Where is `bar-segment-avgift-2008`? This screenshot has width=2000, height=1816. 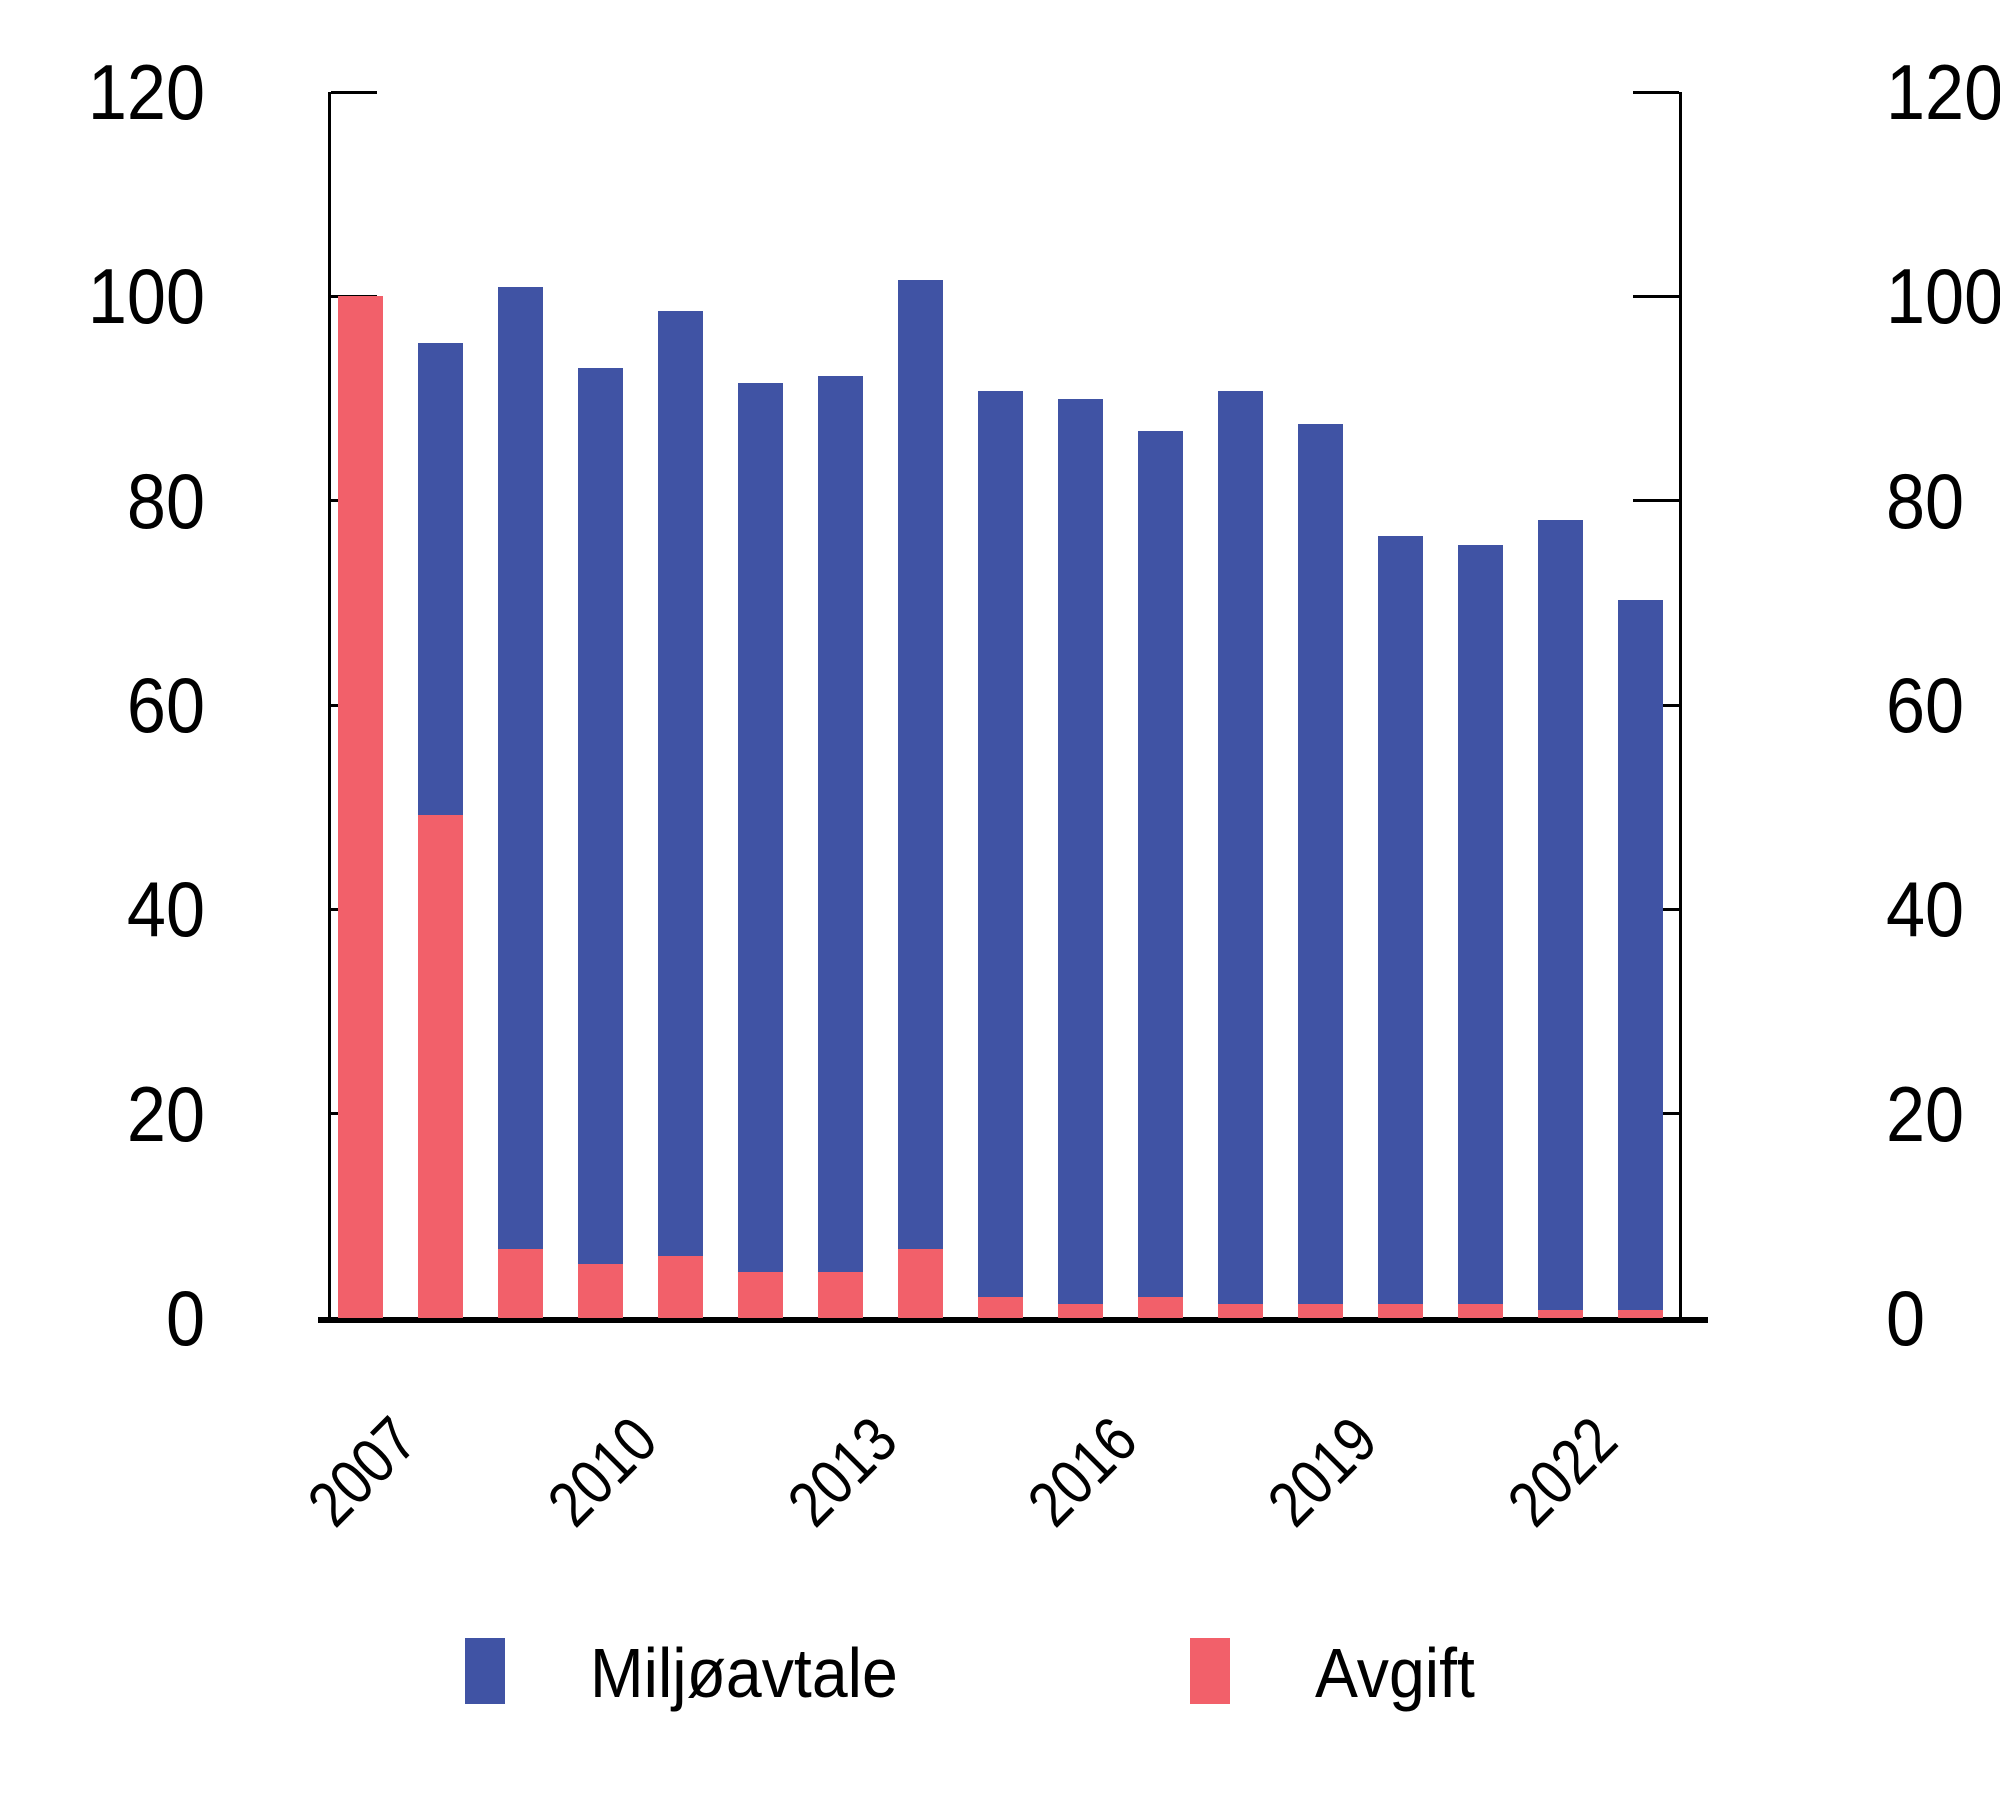 bar-segment-avgift-2008 is located at coordinates (440, 1066).